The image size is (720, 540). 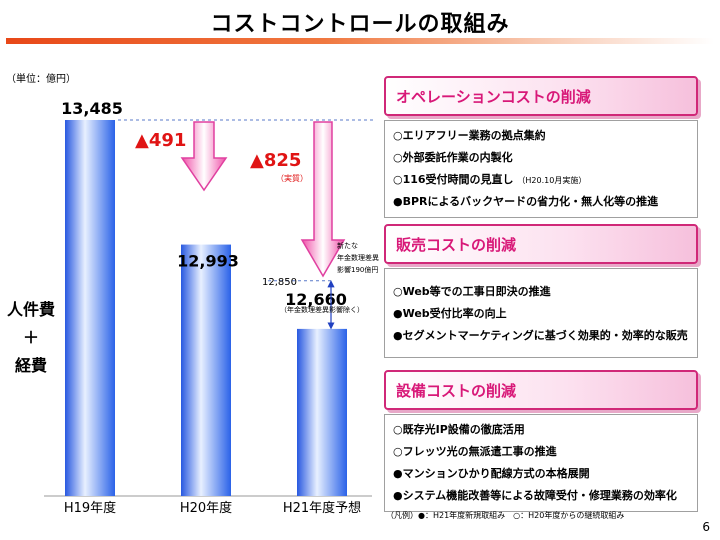 What do you see at coordinates (456, 245) in the screenshot?
I see `panel-header-text: 販売コストの削減` at bounding box center [456, 245].